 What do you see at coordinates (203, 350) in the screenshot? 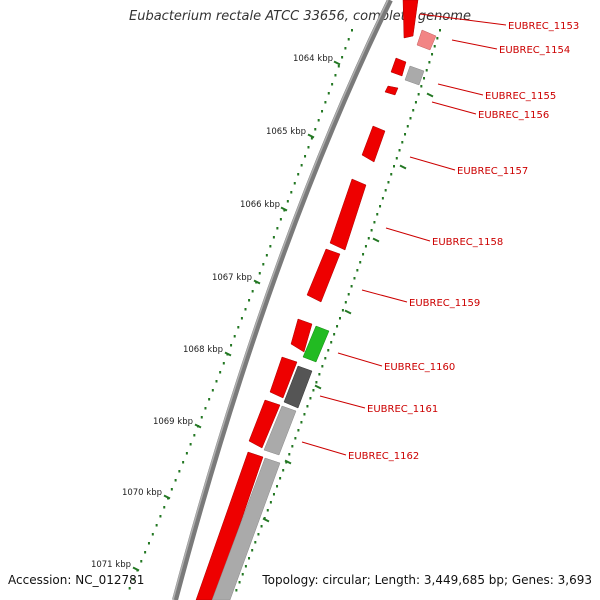
I see `kbp-label: 1068 kbp` at bounding box center [203, 350].